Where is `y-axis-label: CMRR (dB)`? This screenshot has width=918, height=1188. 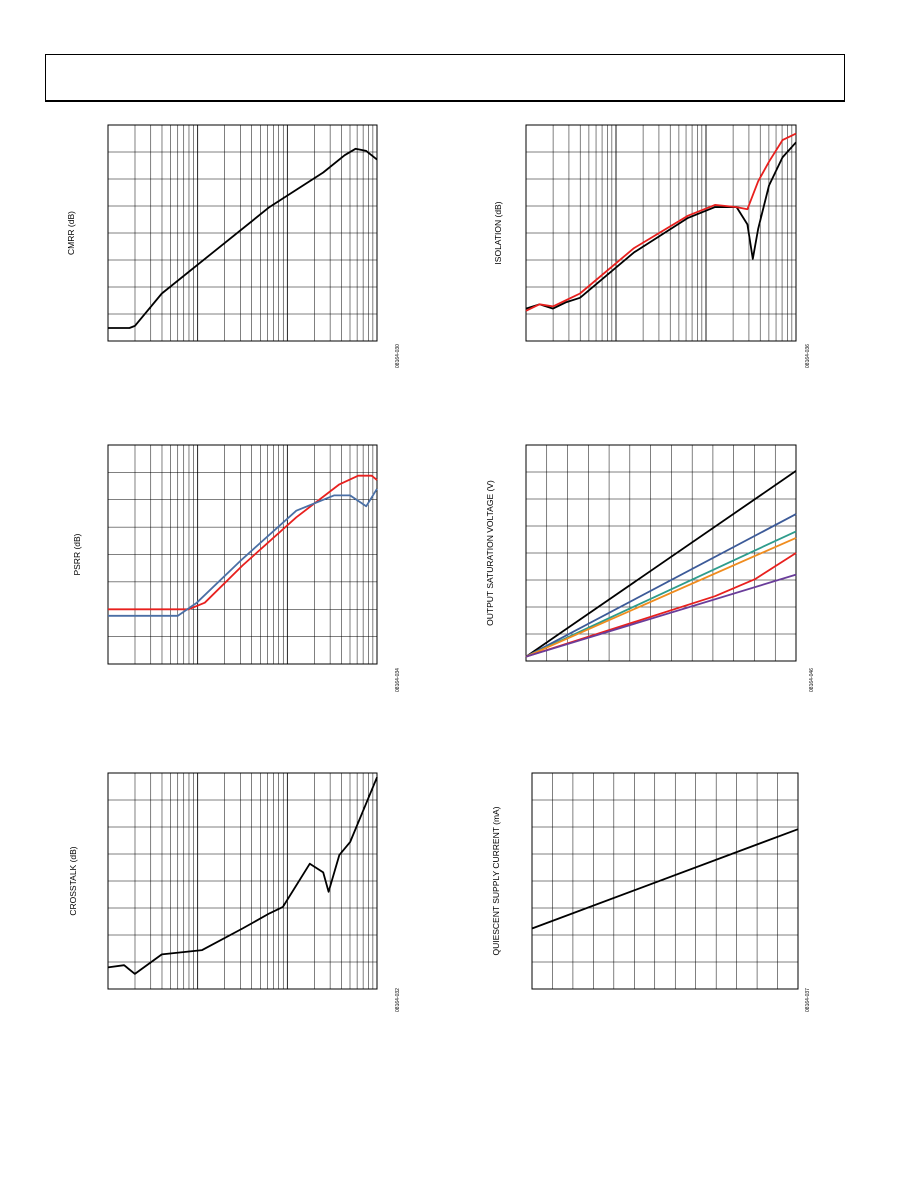 y-axis-label: CMRR (dB) is located at coordinates (71, 233).